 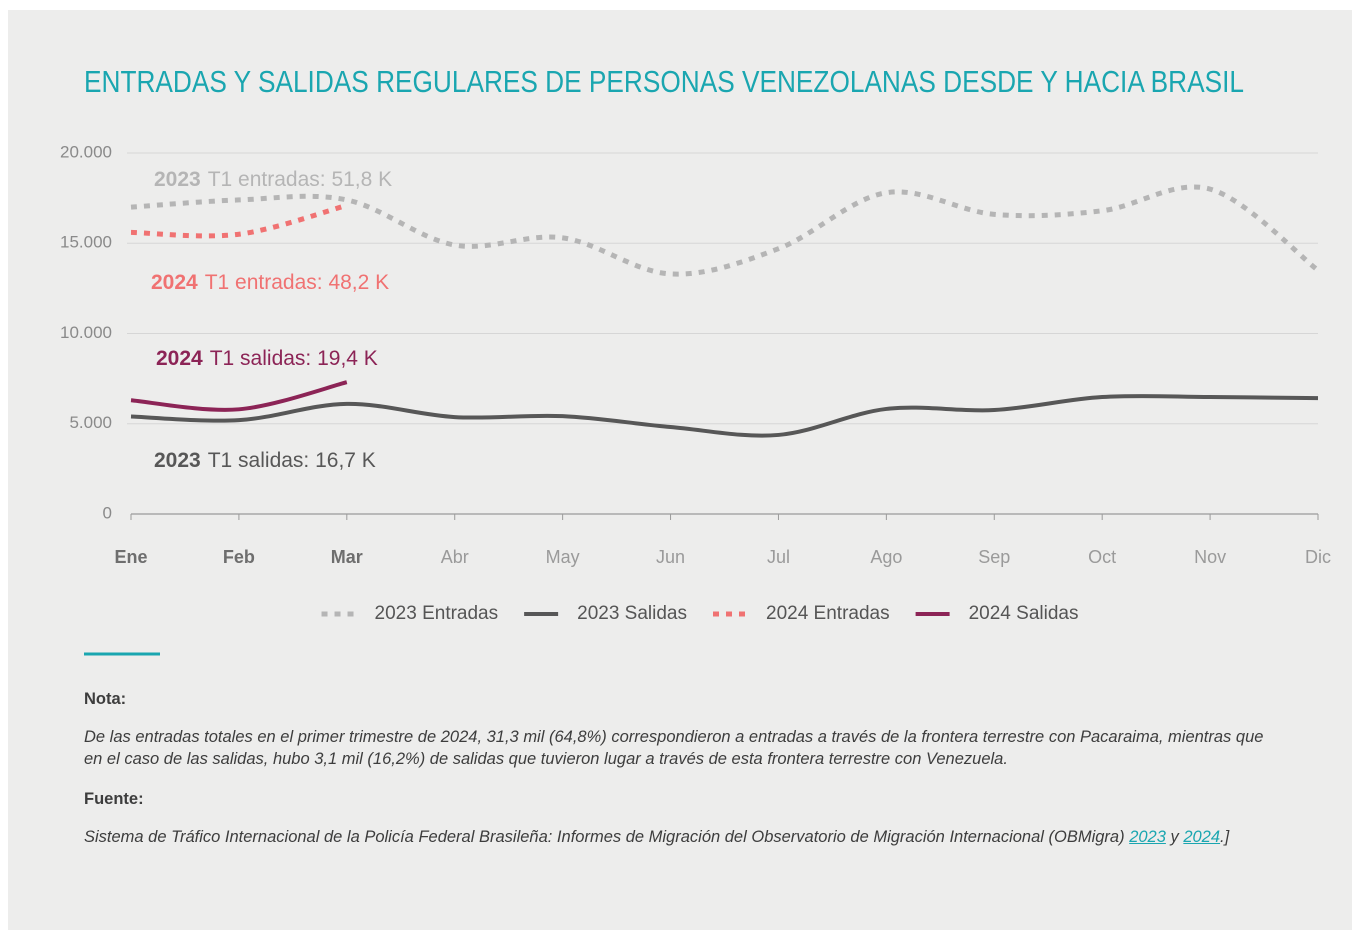 I want to click on annotation-text: T1 salidas: 19,4 K, so click(x=294, y=358).